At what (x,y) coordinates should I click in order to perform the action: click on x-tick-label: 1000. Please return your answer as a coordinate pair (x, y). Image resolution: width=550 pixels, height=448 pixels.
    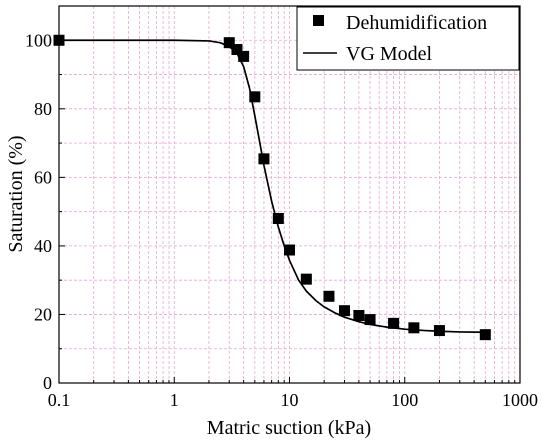
    Looking at the image, I should click on (520, 400).